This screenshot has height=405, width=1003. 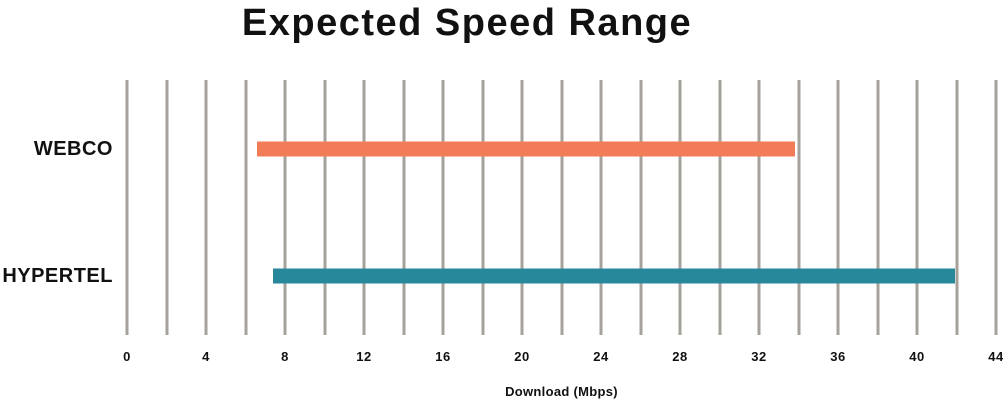 I want to click on x-tick-label-36: 36, so click(x=838, y=356).